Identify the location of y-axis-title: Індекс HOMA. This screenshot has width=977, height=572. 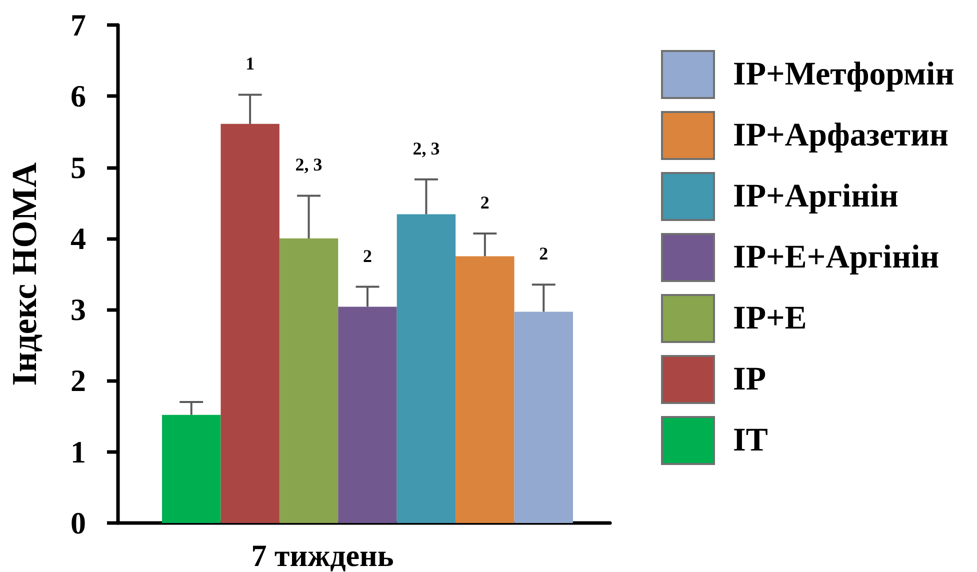
(24, 274).